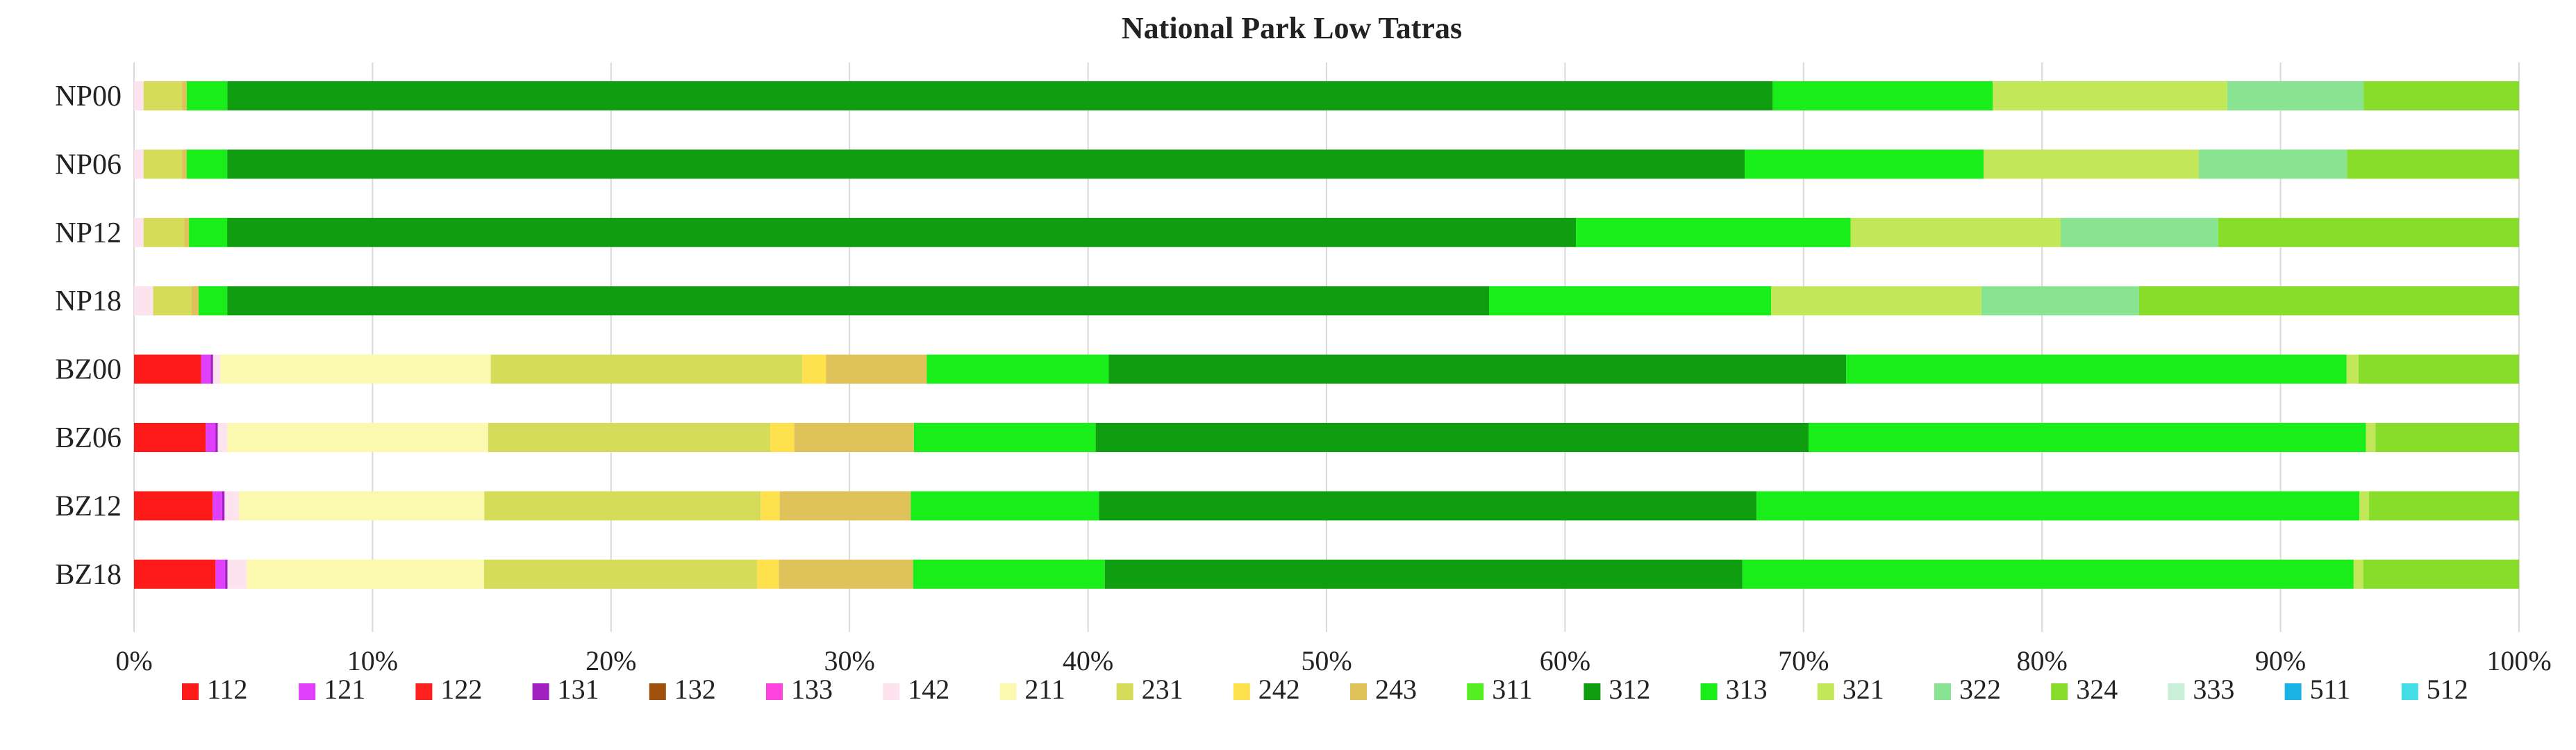  I want to click on legend-label: 211, so click(1044, 689).